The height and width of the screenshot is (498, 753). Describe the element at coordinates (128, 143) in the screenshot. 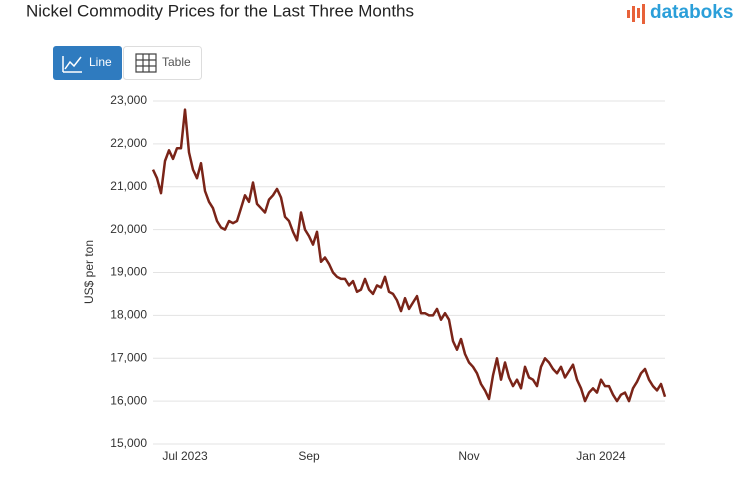

I see `y-tick-label: 22,000` at that location.